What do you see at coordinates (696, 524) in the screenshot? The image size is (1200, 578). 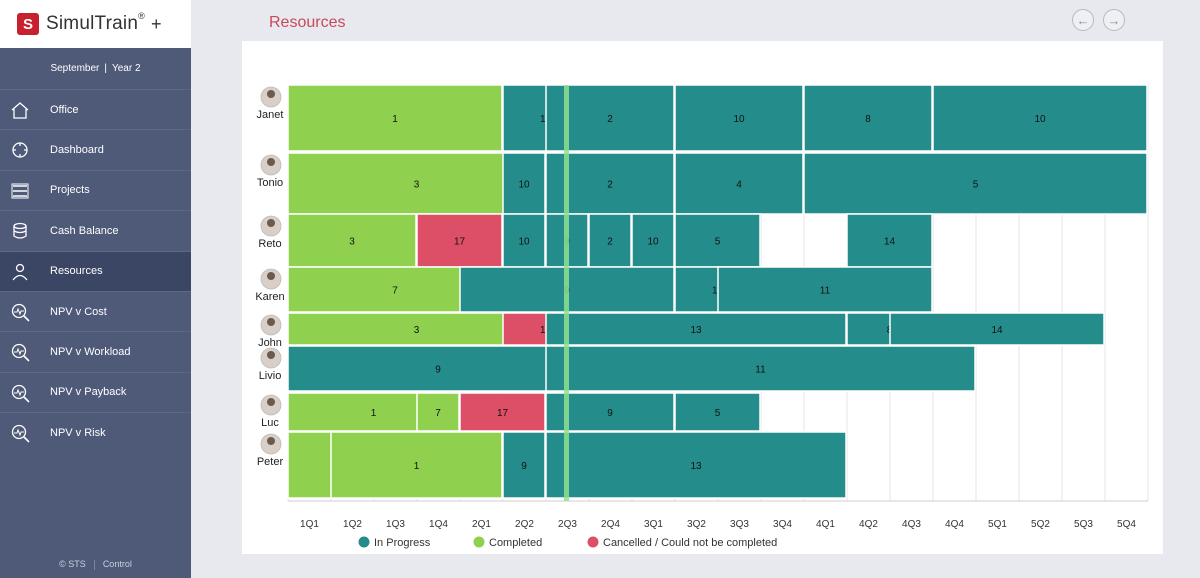 I see `x-tick-label: 3Q2` at bounding box center [696, 524].